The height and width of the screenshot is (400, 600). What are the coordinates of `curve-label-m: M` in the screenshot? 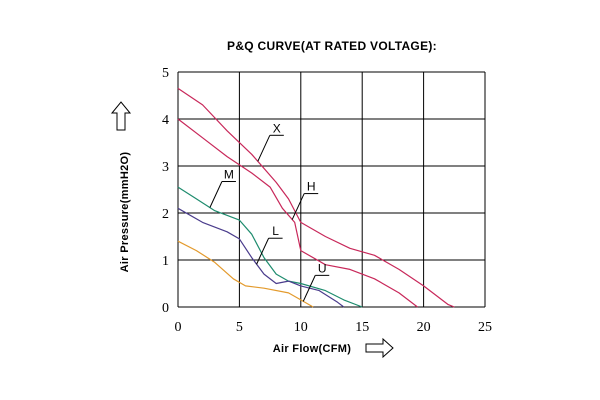 It's located at (229, 175).